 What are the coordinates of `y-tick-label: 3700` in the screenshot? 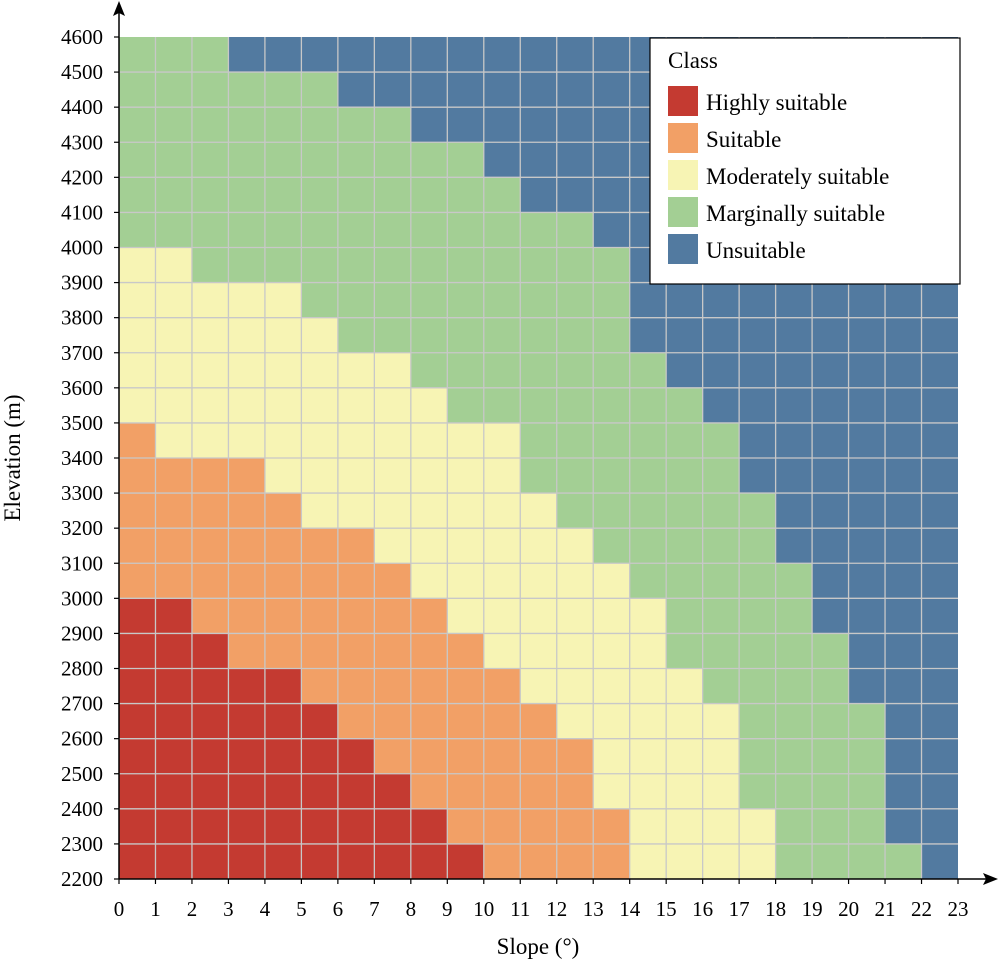 It's located at (82, 353).